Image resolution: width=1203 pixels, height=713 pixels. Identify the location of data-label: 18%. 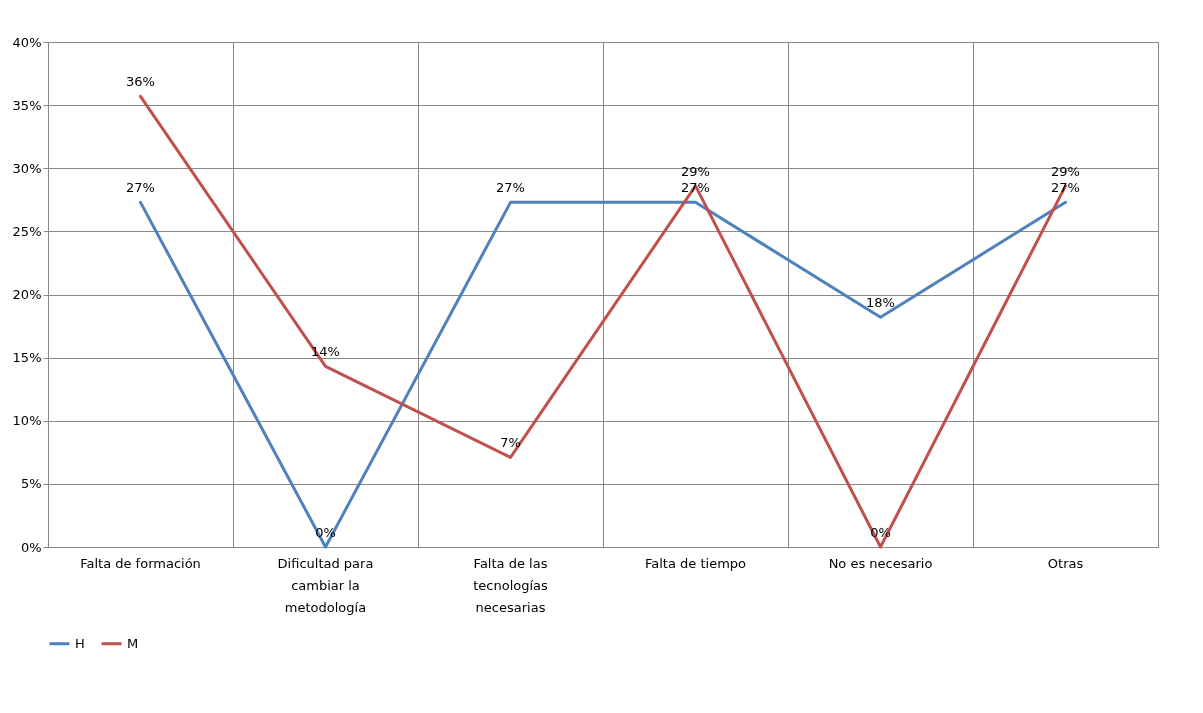
(880, 303).